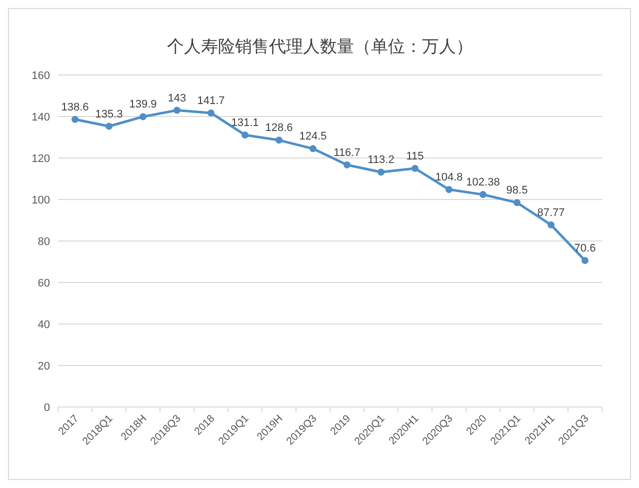 This screenshot has height=488, width=639. I want to click on y-tick-label: 120, so click(41, 159).